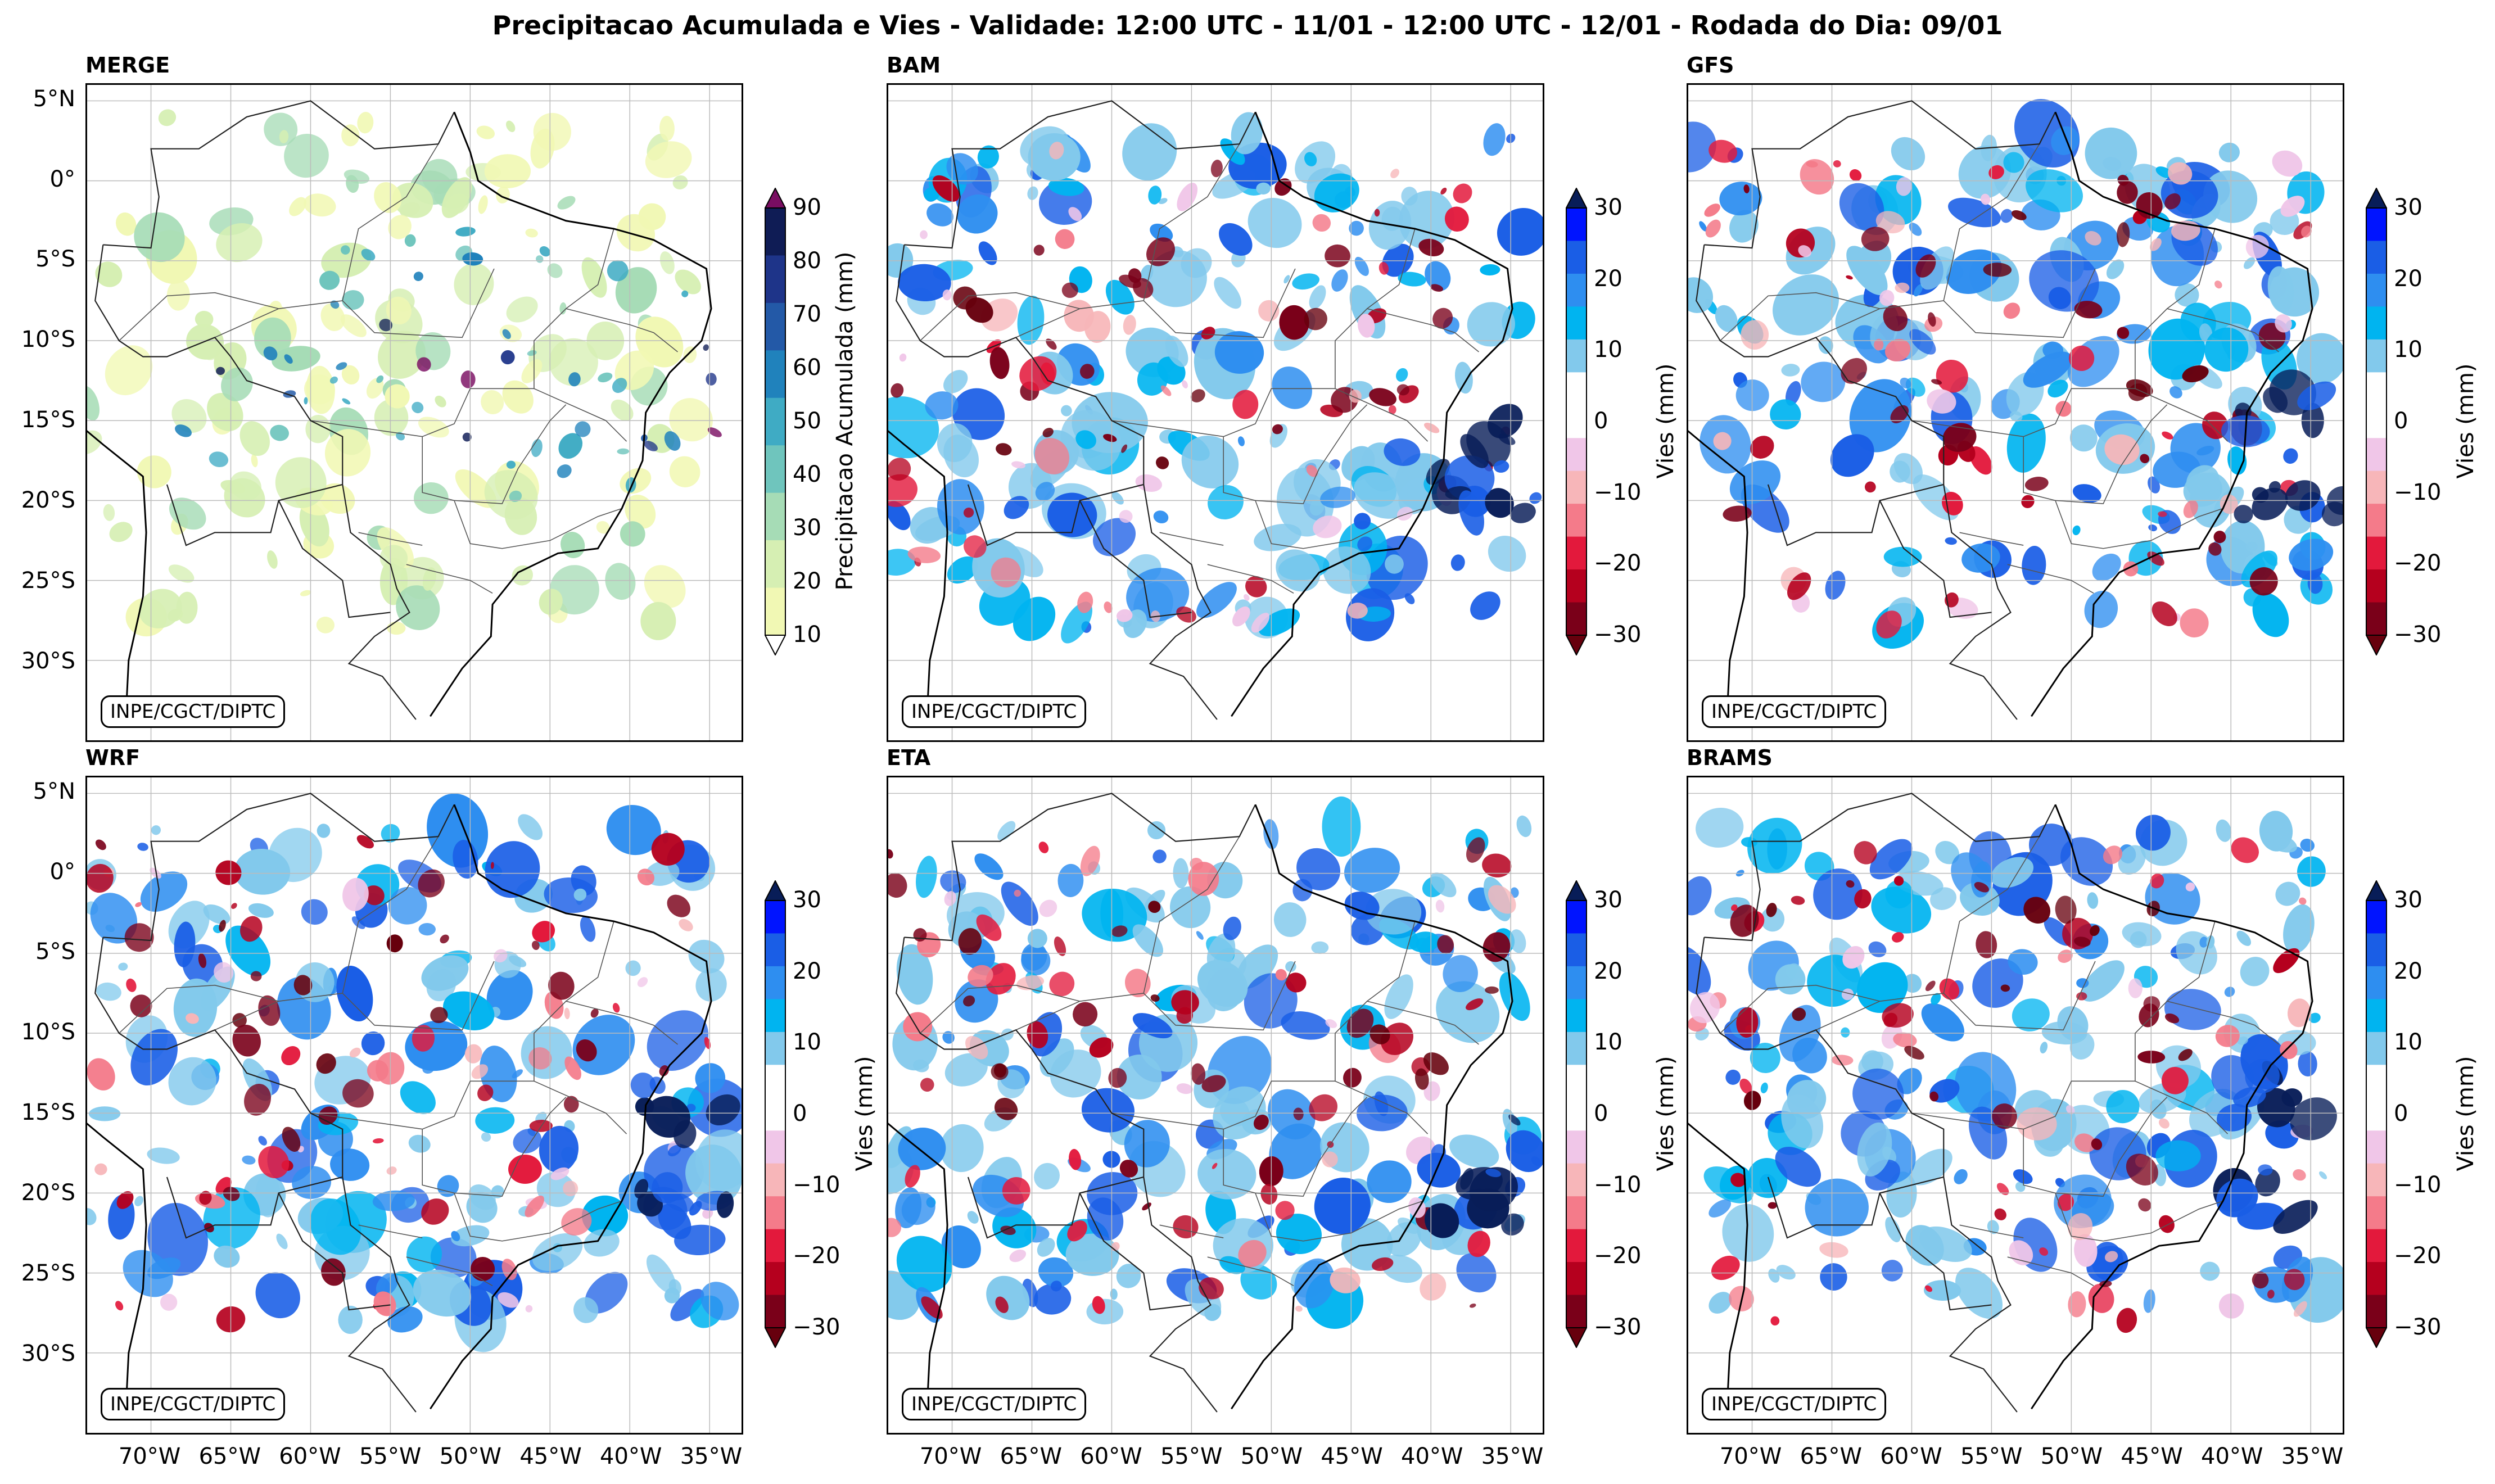  What do you see at coordinates (1215, 412) in the screenshot?
I see `map-bam: INPE/CGCT/DIPTC` at bounding box center [1215, 412].